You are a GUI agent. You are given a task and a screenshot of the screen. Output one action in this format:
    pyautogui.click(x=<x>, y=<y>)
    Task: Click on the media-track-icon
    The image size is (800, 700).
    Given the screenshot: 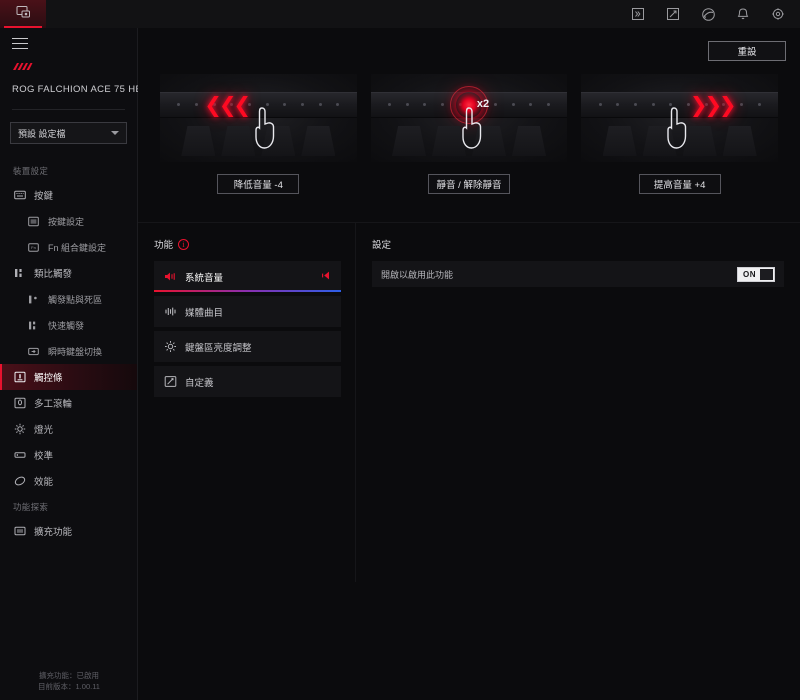 What is the action you would take?
    pyautogui.click(x=170, y=312)
    